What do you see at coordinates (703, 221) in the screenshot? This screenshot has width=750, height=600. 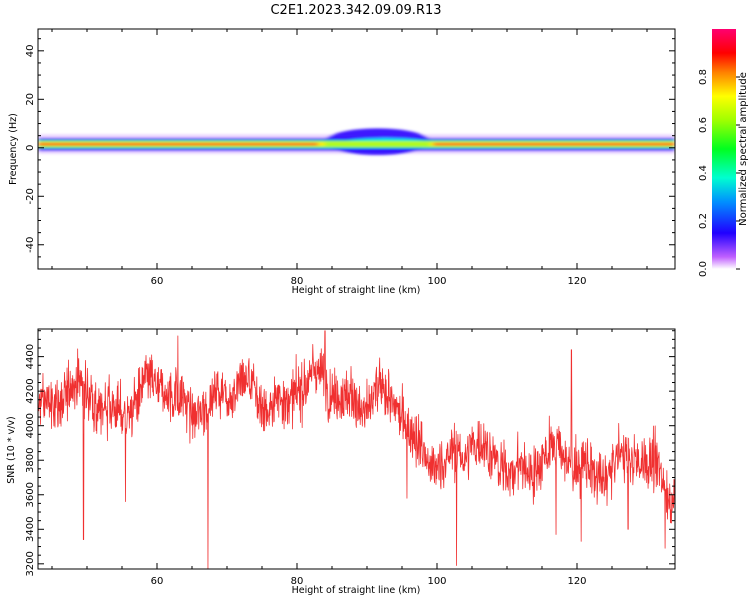 I see `colorbar-tick-label: 0.2` at bounding box center [703, 221].